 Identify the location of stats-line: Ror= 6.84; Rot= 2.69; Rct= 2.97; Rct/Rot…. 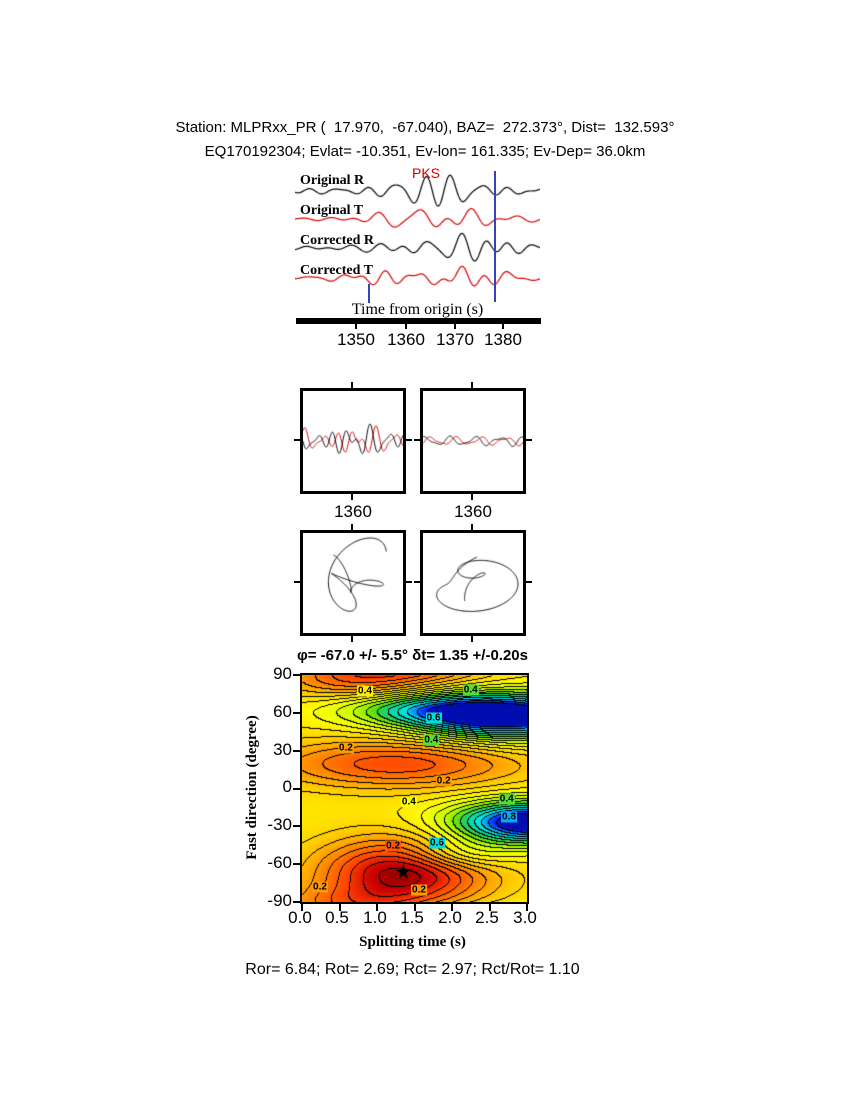
(412, 969).